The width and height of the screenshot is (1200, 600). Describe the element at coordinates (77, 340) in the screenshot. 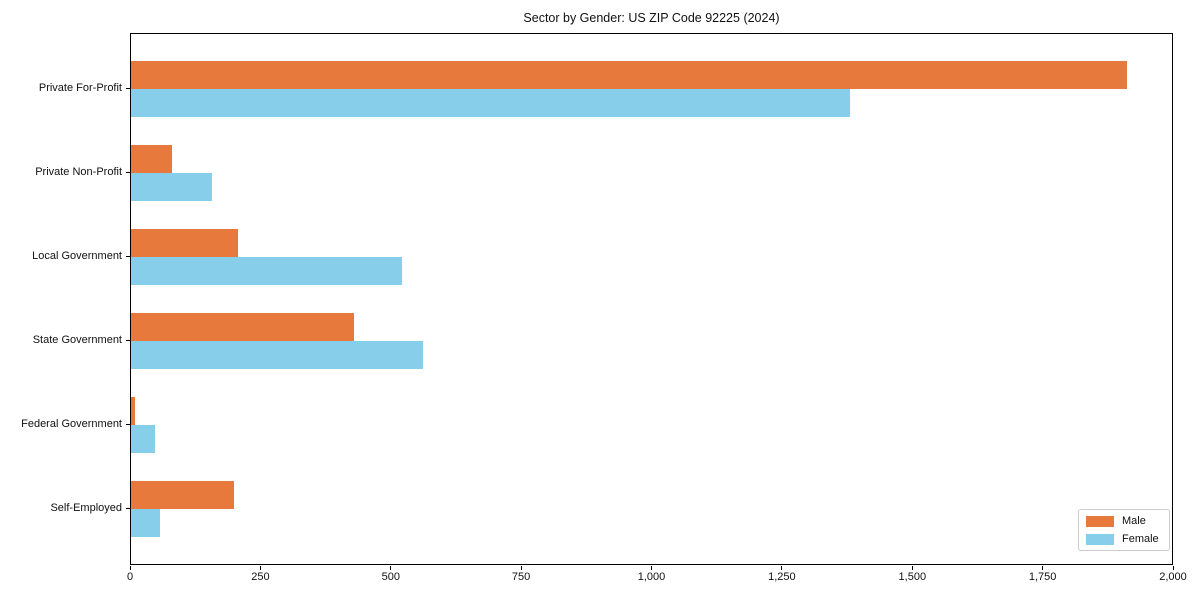

I see `y-tick-label: State Government` at that location.